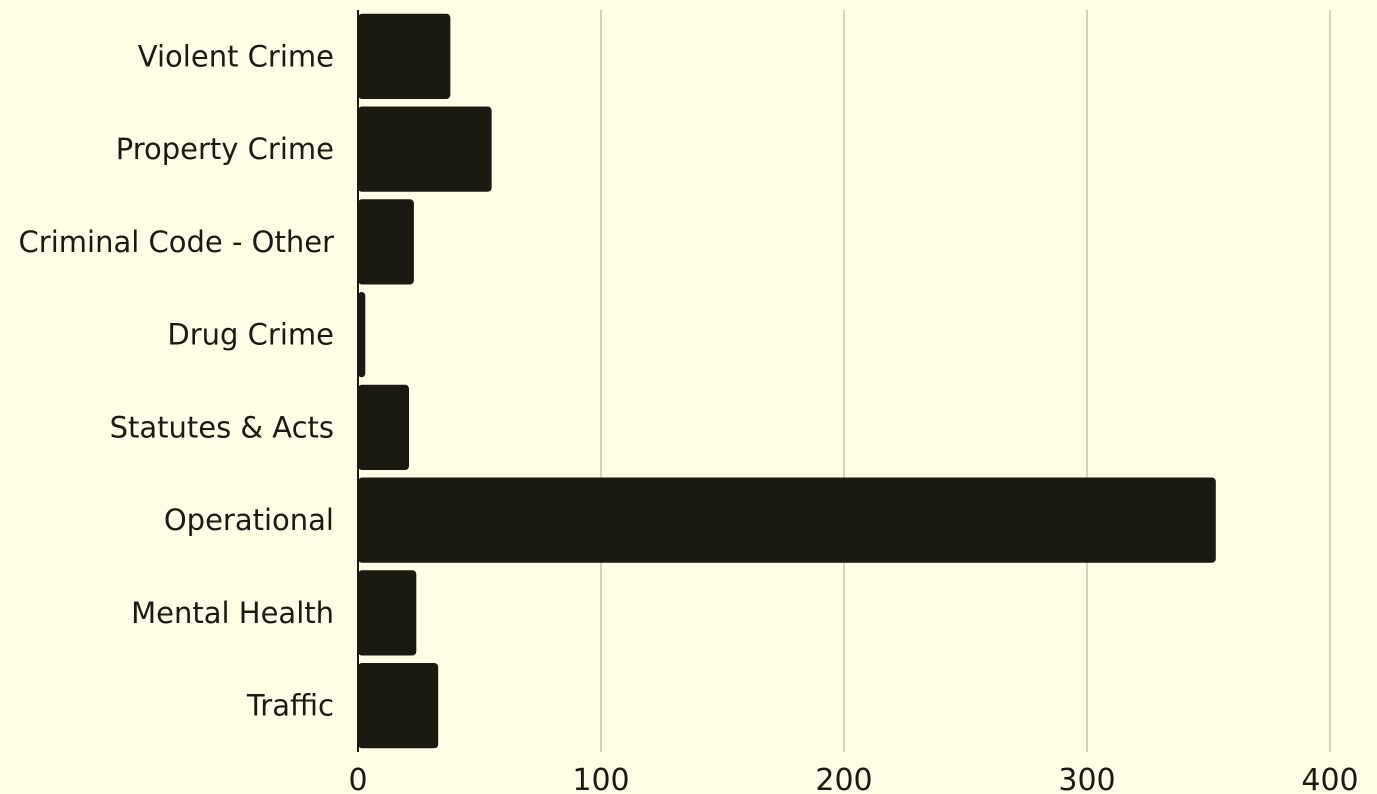  Describe the element at coordinates (398, 705) in the screenshot. I see `bar-traffic` at that location.